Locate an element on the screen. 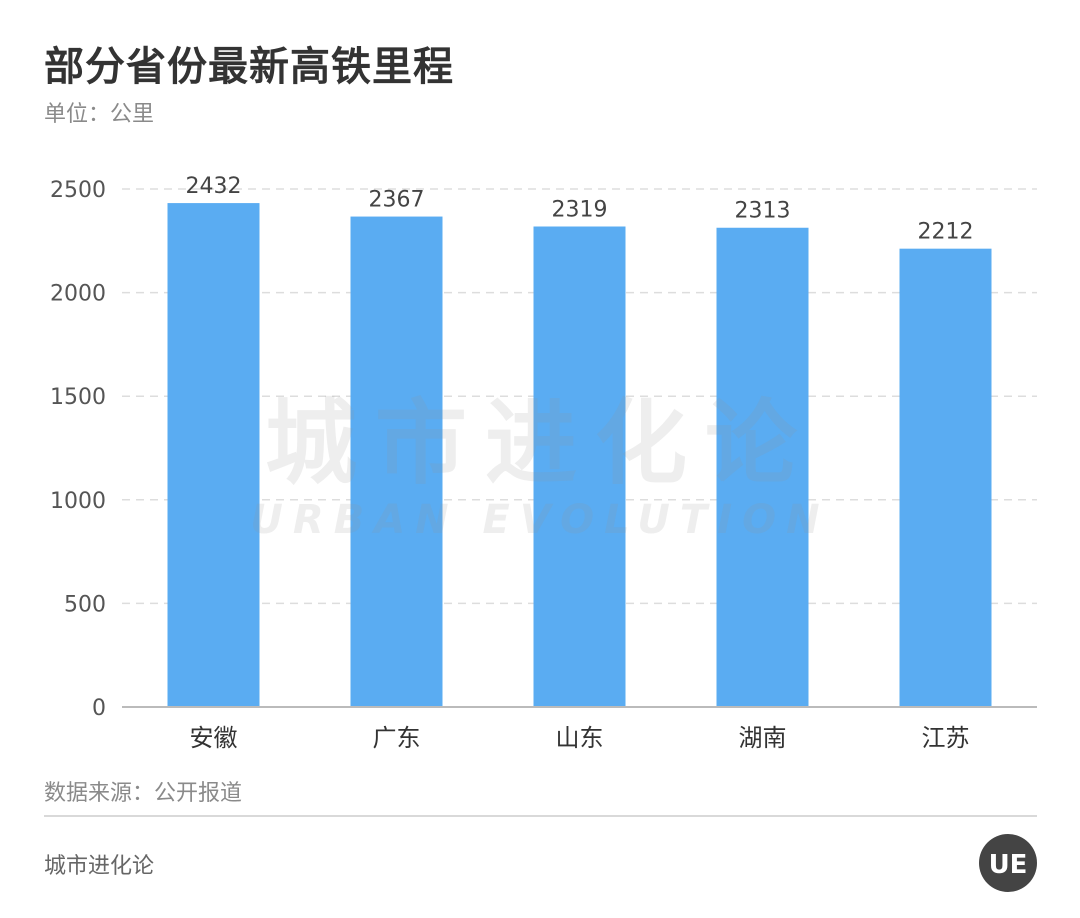 The image size is (1080, 918). y-tick-label: 500 is located at coordinates (85, 604).